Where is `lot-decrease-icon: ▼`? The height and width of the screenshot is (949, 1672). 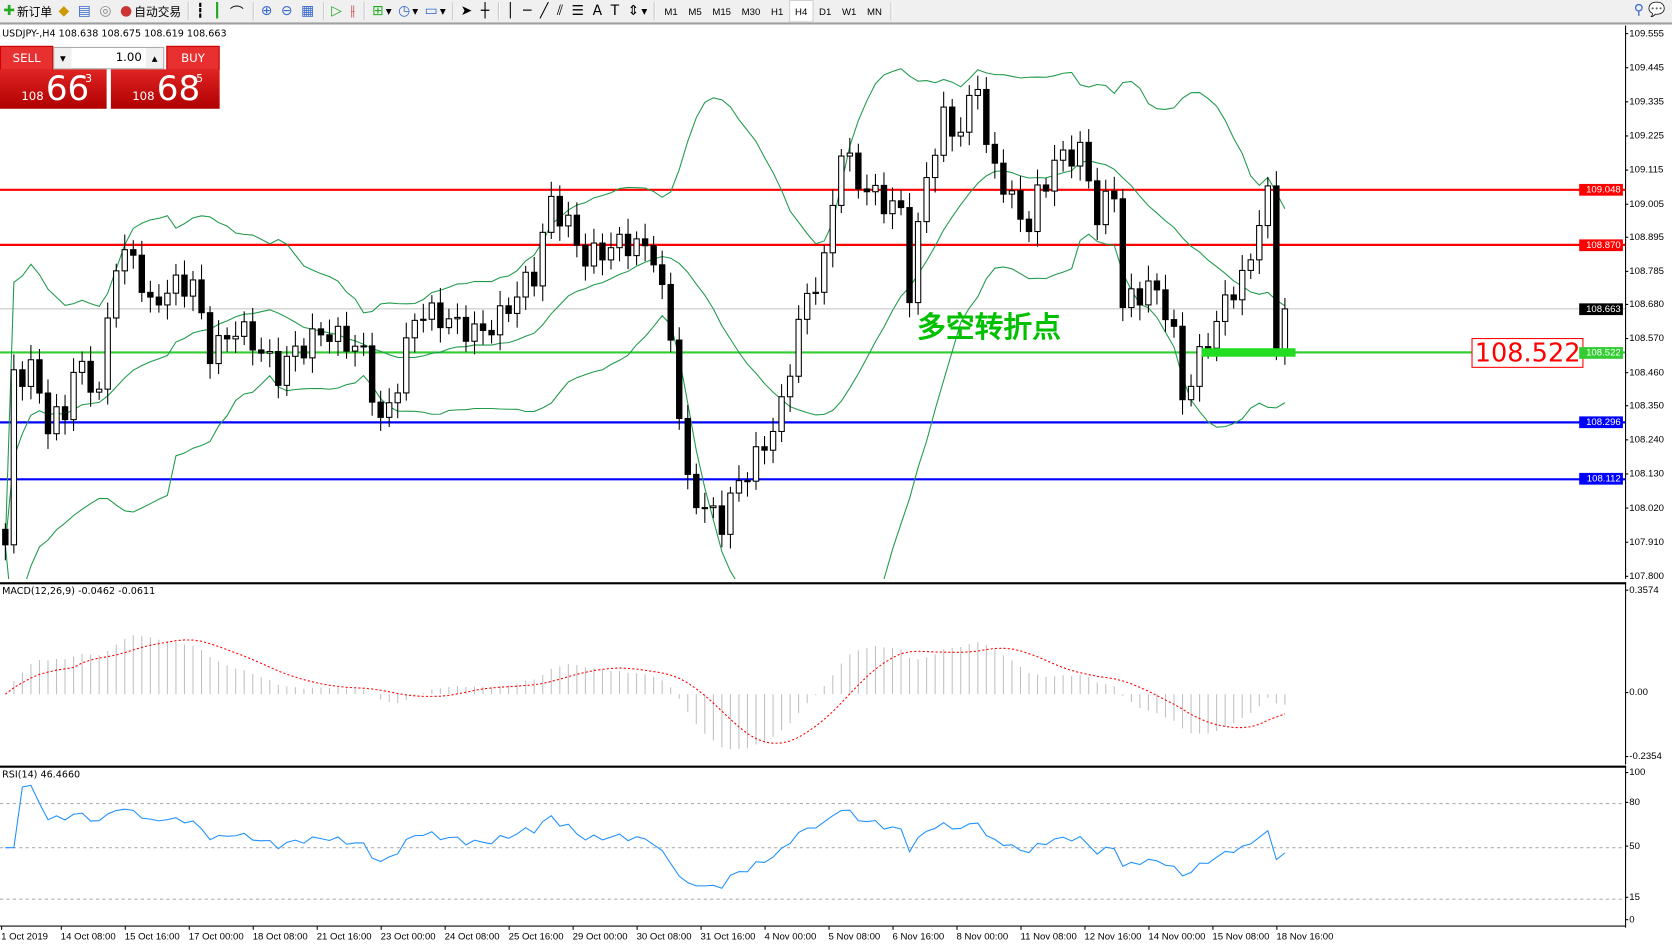 lot-decrease-icon: ▼ is located at coordinates (63, 58).